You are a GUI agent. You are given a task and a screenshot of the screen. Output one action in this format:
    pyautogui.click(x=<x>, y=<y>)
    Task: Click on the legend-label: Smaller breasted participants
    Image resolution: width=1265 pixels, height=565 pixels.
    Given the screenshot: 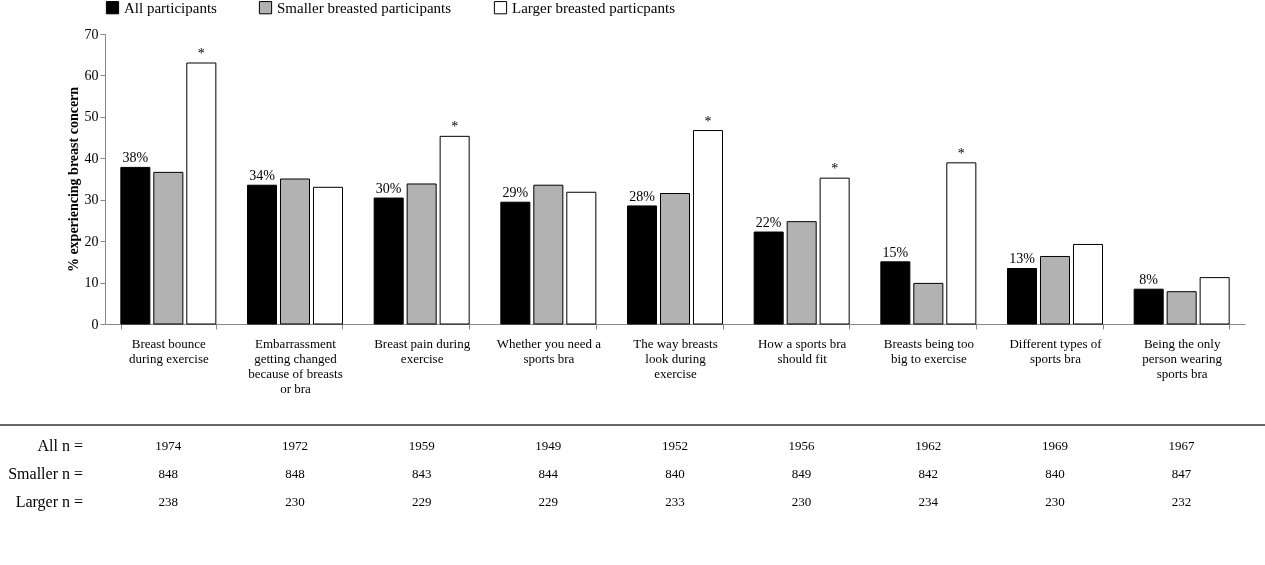 What is the action you would take?
    pyautogui.click(x=364, y=8)
    